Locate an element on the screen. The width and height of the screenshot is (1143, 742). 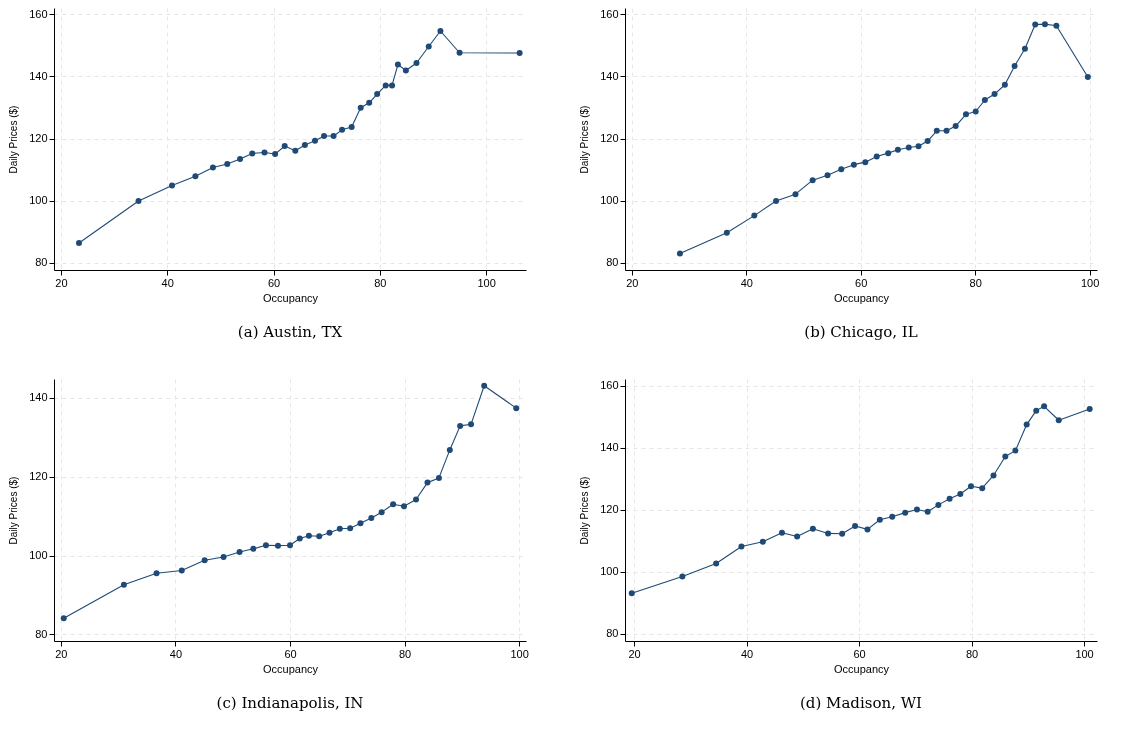
text: (c) Indianapolis, IN is located at coordinates (290, 703).